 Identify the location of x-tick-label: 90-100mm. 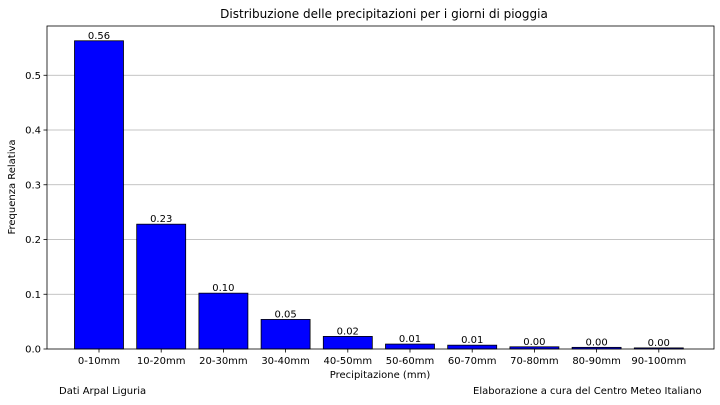
(658, 361).